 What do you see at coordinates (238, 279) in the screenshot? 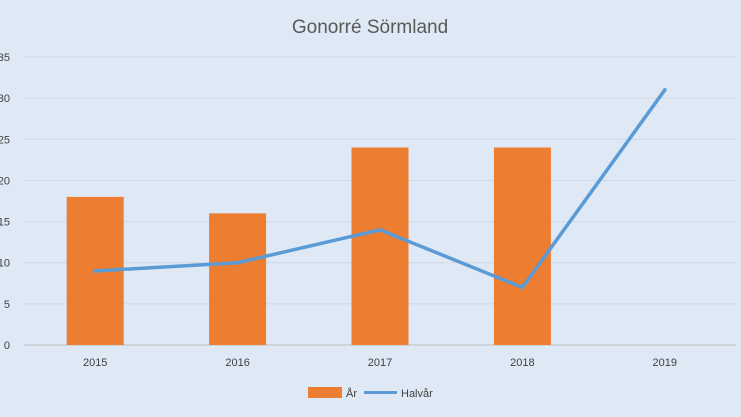
I see `bar-2016` at bounding box center [238, 279].